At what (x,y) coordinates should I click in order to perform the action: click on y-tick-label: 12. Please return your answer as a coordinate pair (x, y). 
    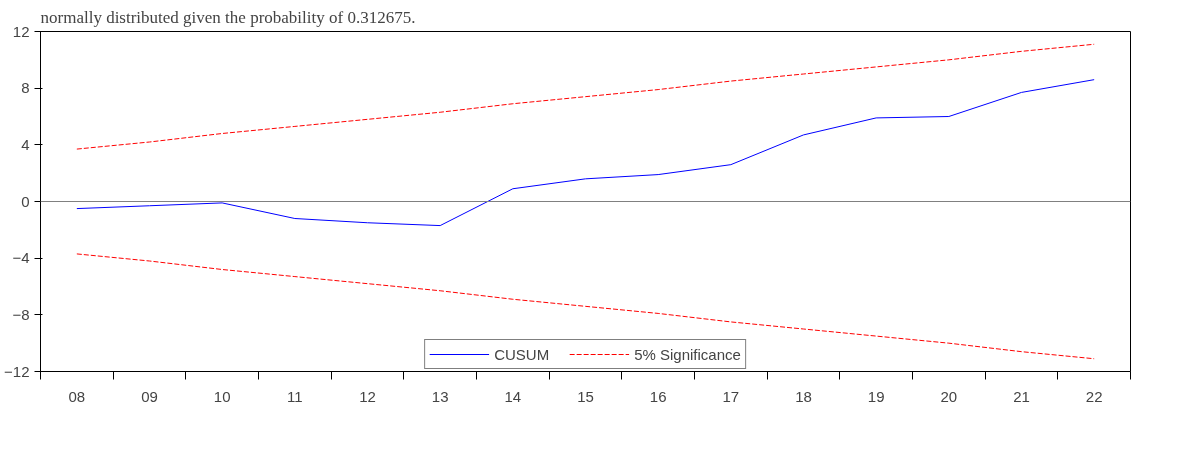
    Looking at the image, I should click on (21, 31).